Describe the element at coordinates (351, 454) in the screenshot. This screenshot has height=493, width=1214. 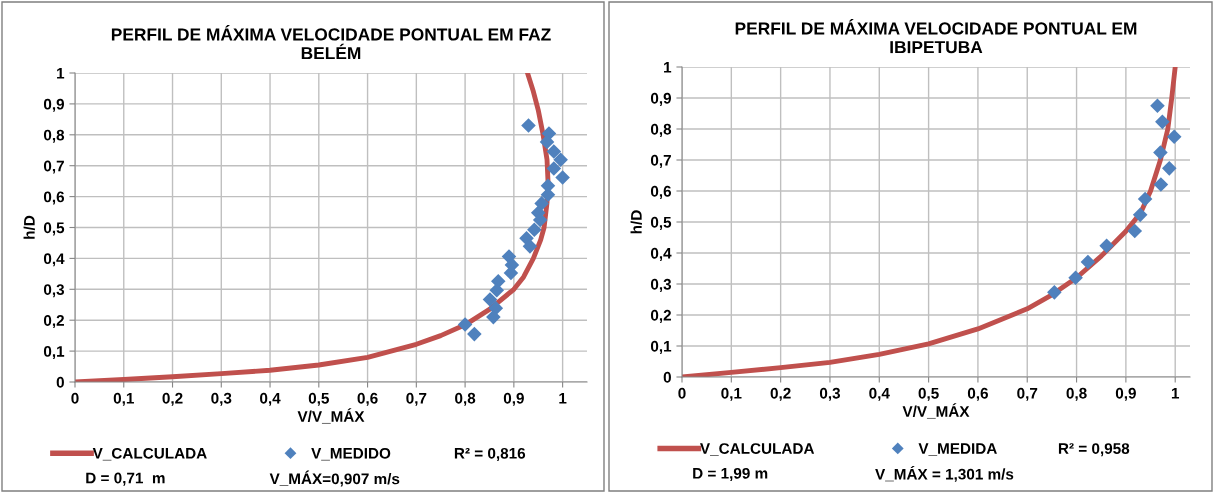
I see `legend-label: V_MEDIDO` at that location.